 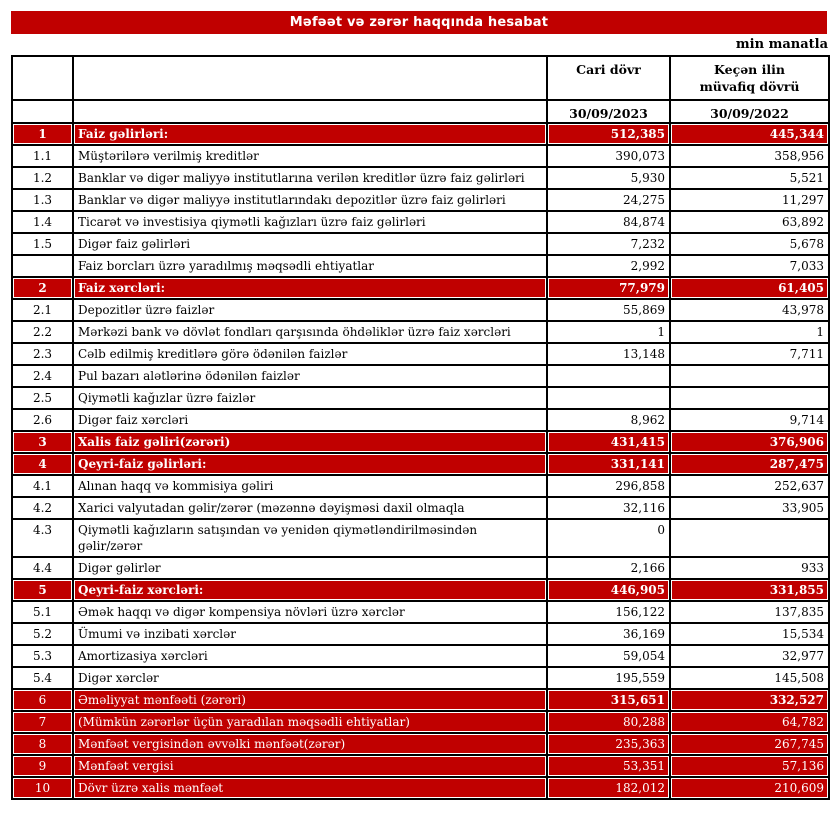 I want to click on row-previous-value-cell: 445,344, so click(x=749, y=134).